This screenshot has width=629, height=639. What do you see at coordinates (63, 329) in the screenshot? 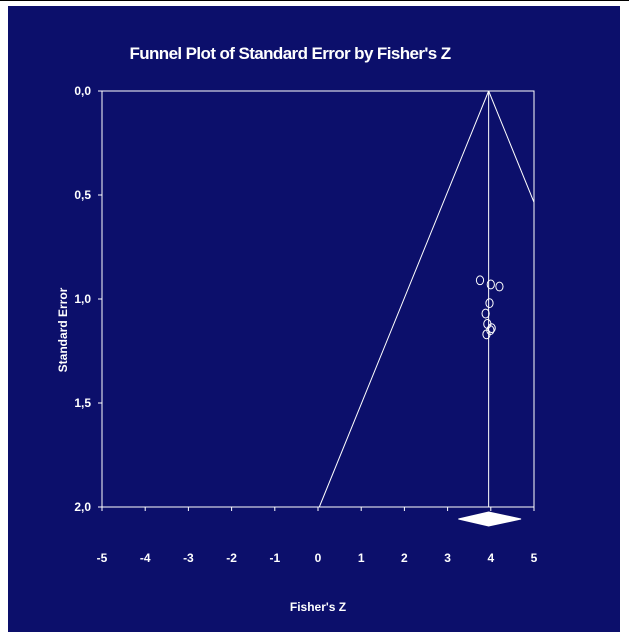
I see `y-axis-label: Standard Error` at bounding box center [63, 329].